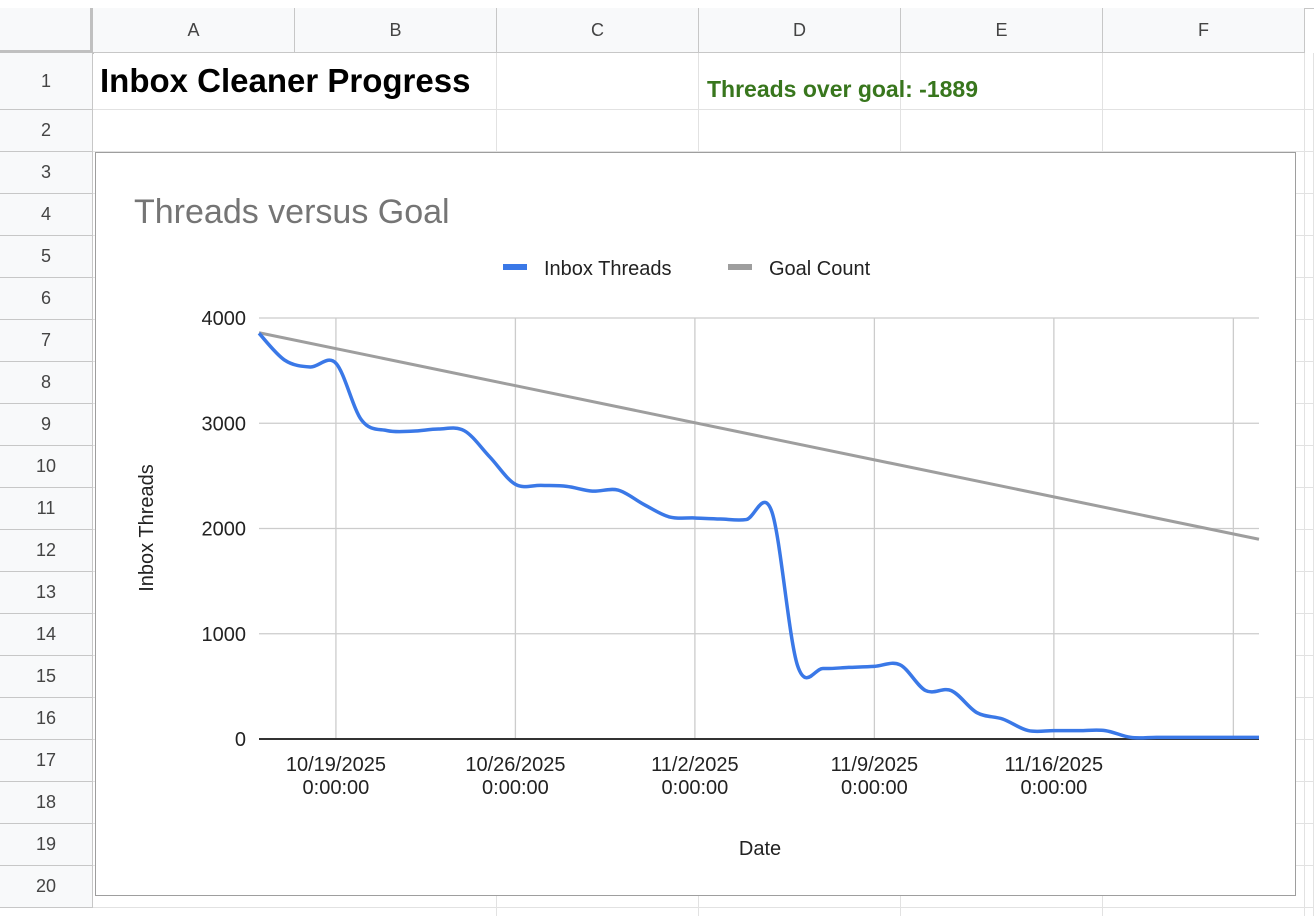  Describe the element at coordinates (224, 319) in the screenshot. I see `y-tick-label: 4000` at that location.